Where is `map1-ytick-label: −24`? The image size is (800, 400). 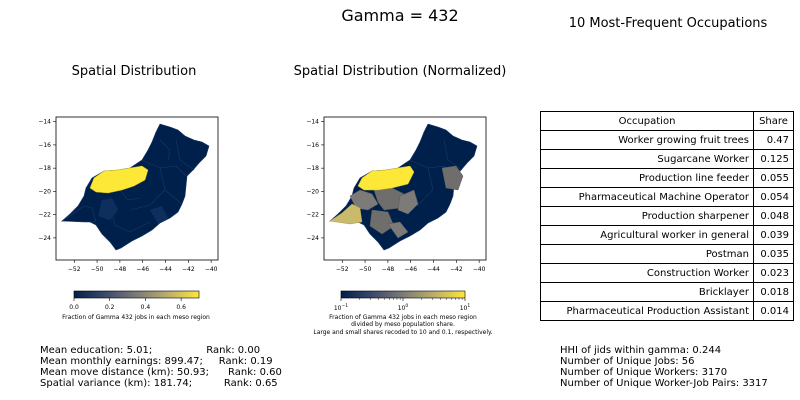 map1-ytick-label: −24 is located at coordinates (44, 238).